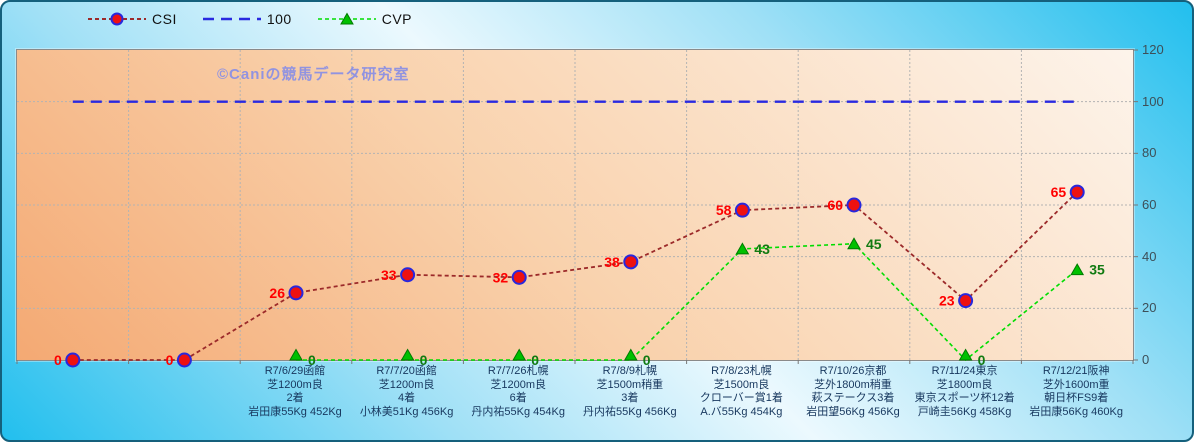 This screenshot has height=442, width=1194. Describe the element at coordinates (1153, 101) in the screenshot. I see `y-tick-label: 100` at that location.